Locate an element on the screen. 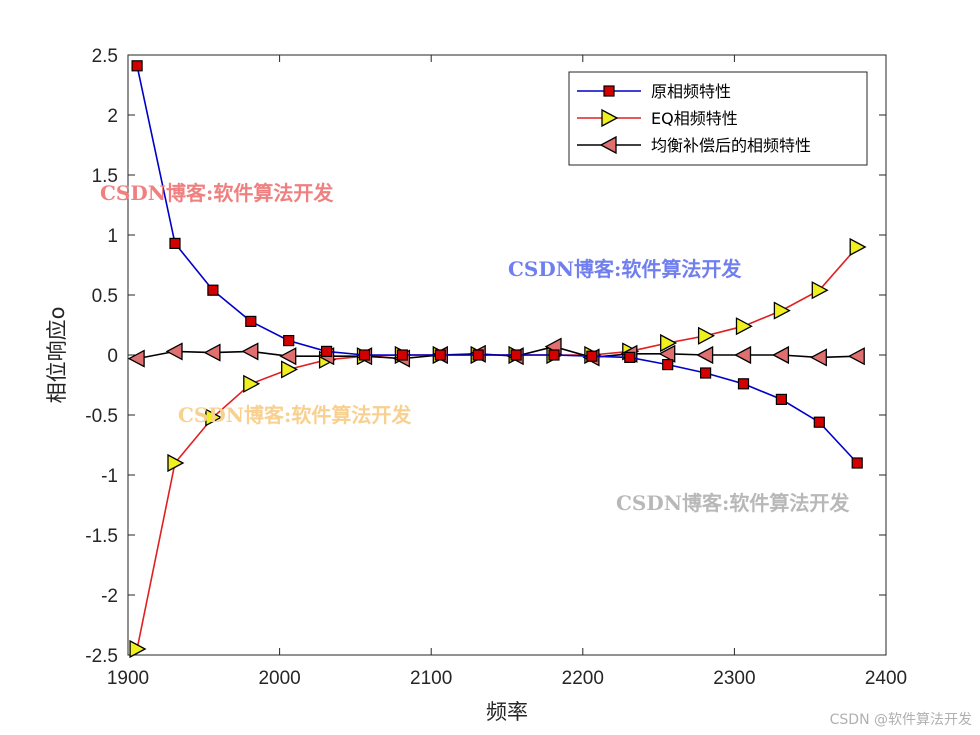 The height and width of the screenshot is (735, 980). x-axis-label: 频率 is located at coordinates (507, 712).